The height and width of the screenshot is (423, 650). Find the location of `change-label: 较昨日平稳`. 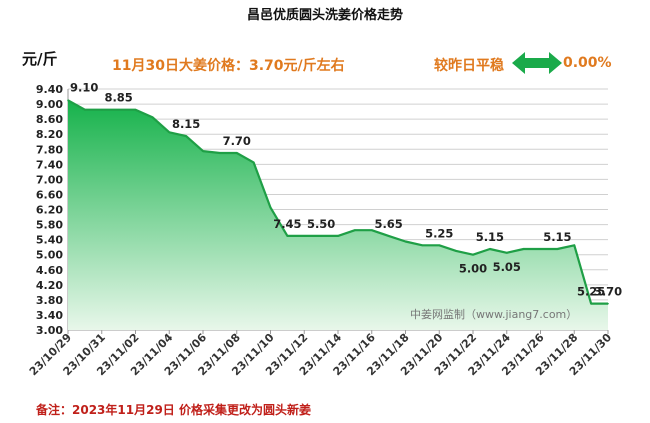

change-label: 较昨日平稳 is located at coordinates (469, 66).